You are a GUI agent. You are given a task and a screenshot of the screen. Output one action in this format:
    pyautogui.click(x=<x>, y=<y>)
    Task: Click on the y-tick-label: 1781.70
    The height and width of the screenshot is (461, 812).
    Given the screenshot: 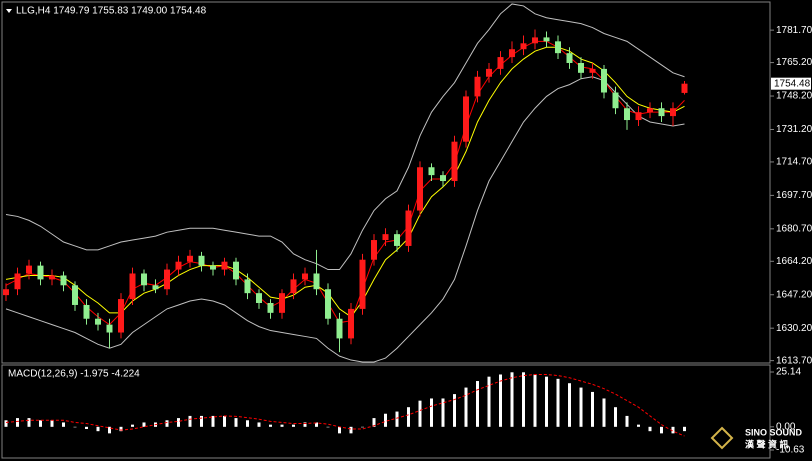 What is the action you would take?
    pyautogui.click(x=794, y=30)
    